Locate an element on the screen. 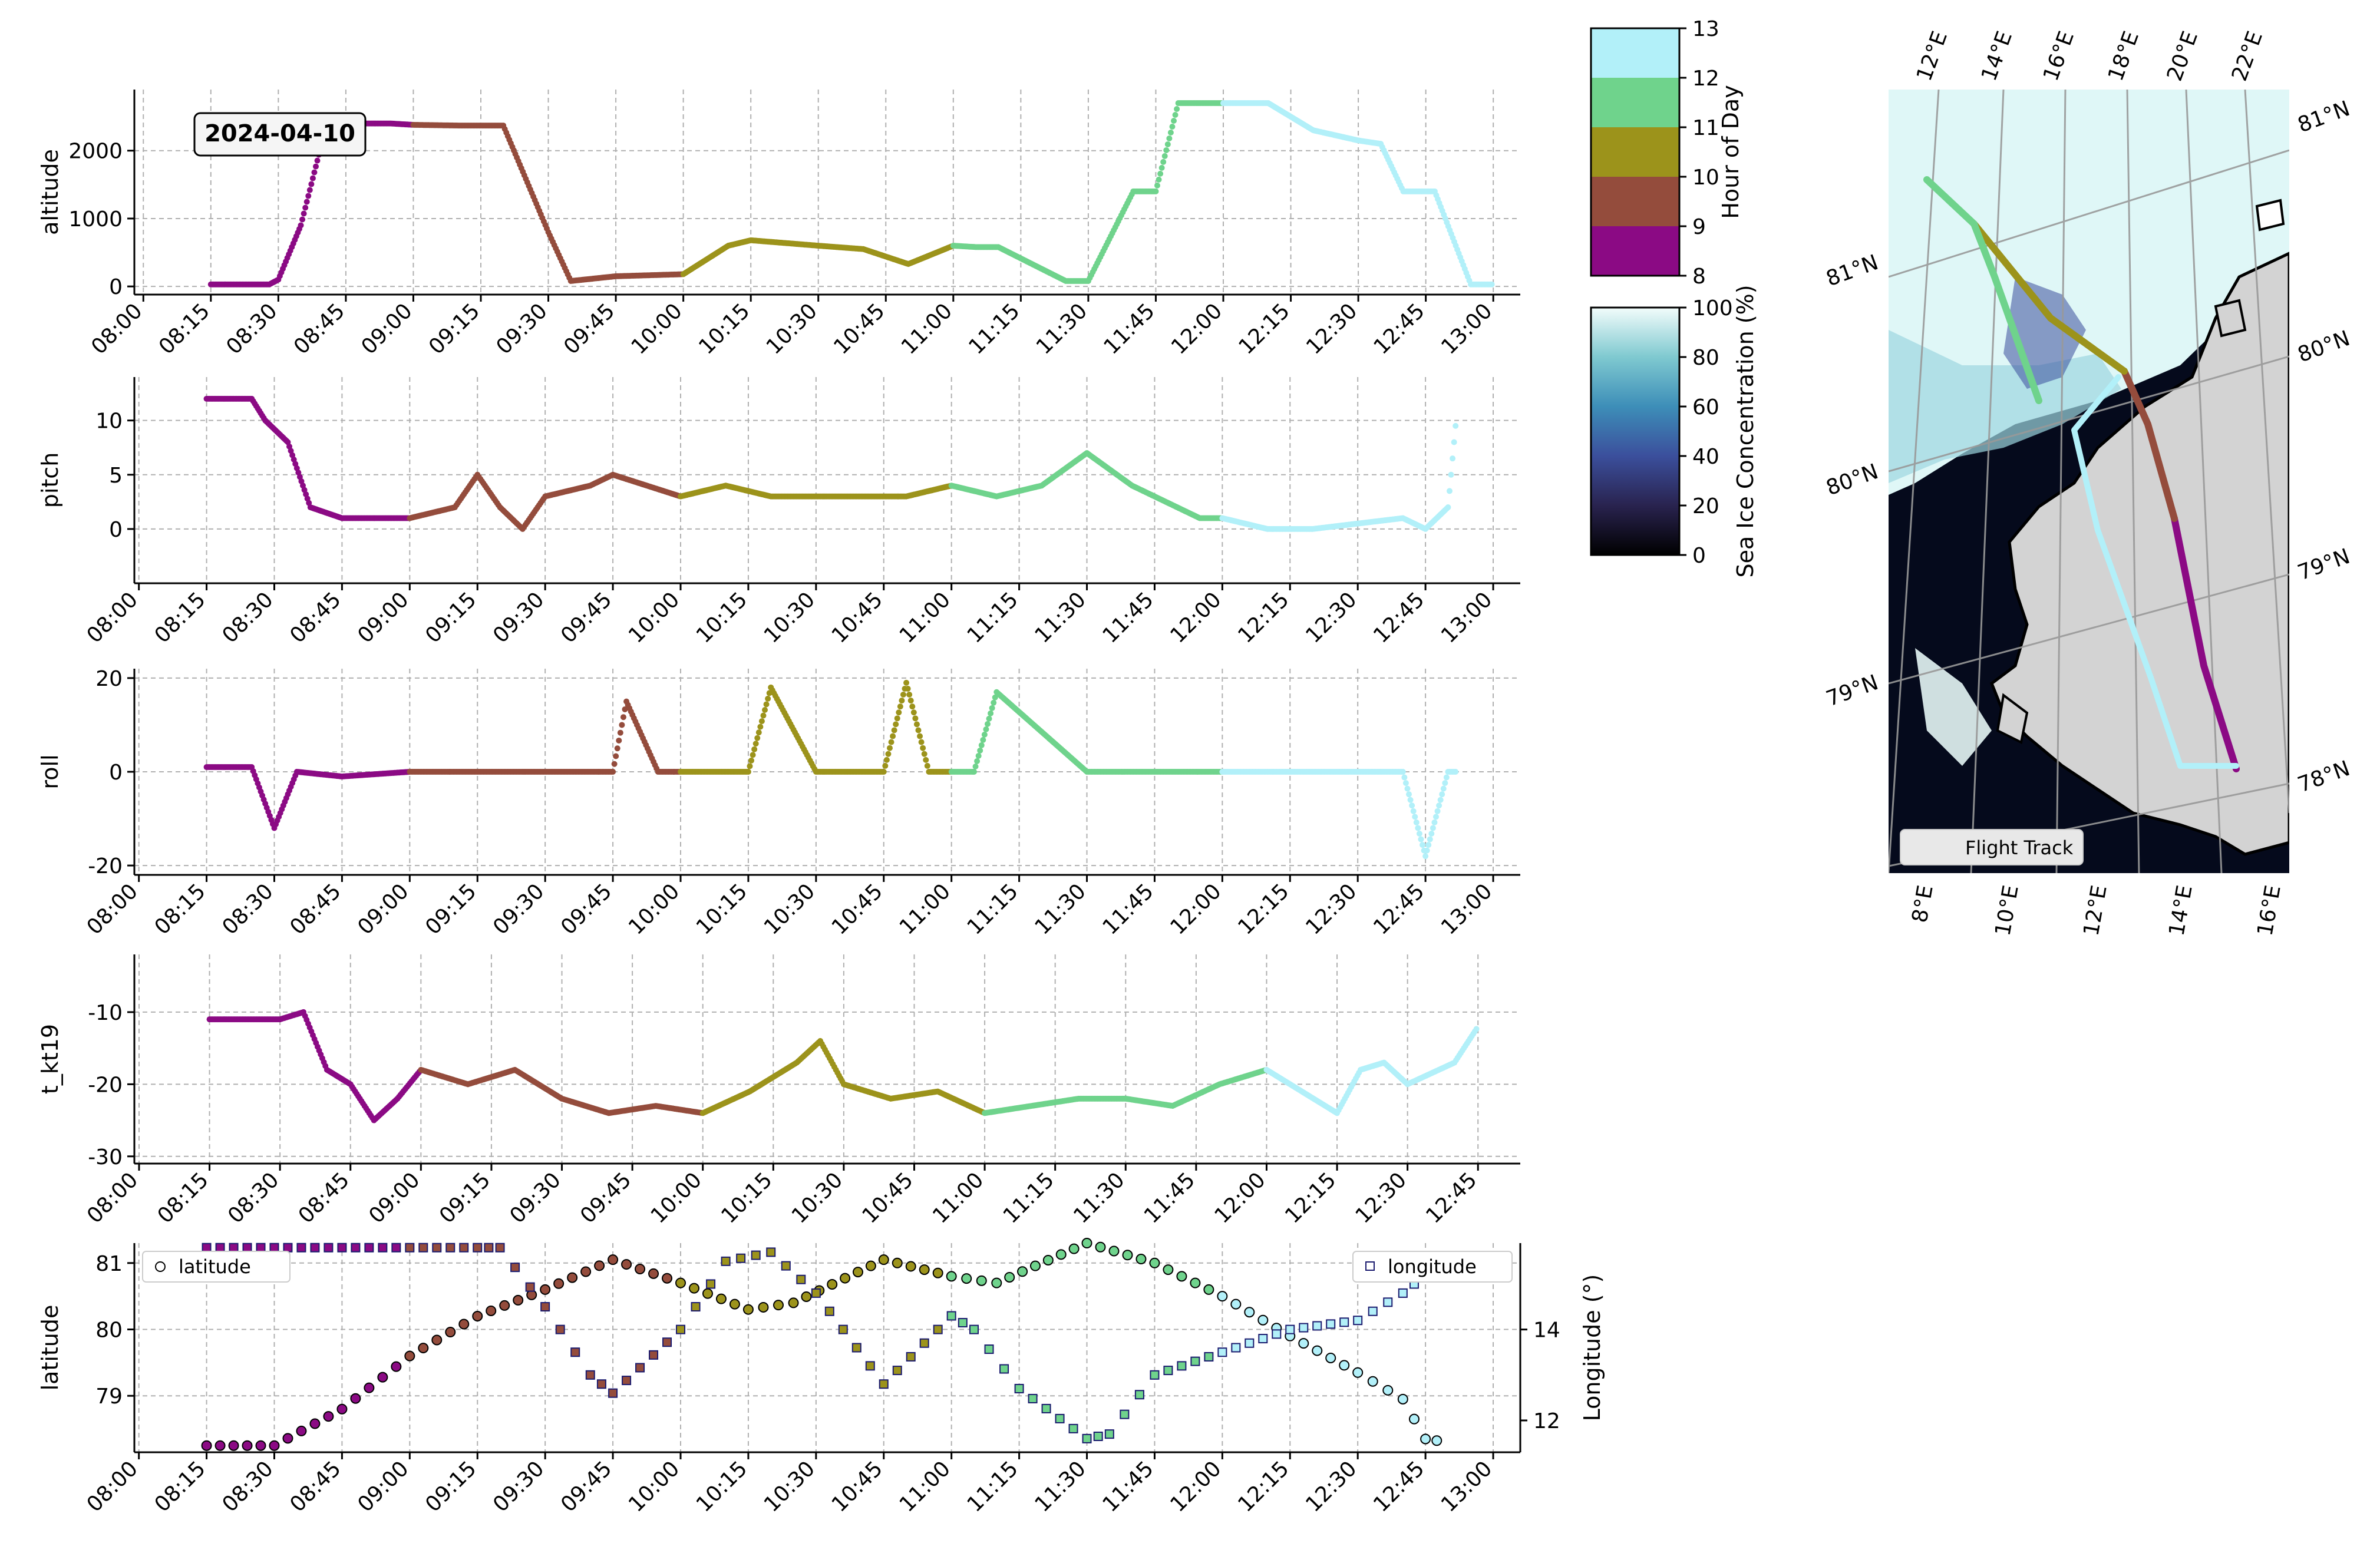  x-tick-label: 12:45 is located at coordinates (1399, 909).